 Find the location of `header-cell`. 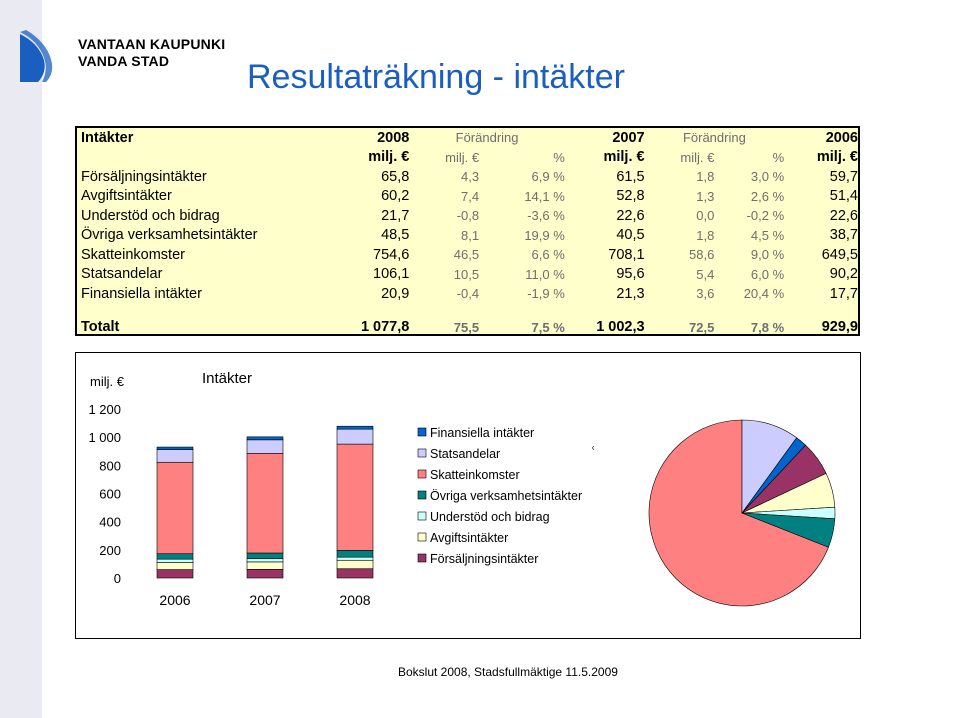

header-cell is located at coordinates (187, 158).